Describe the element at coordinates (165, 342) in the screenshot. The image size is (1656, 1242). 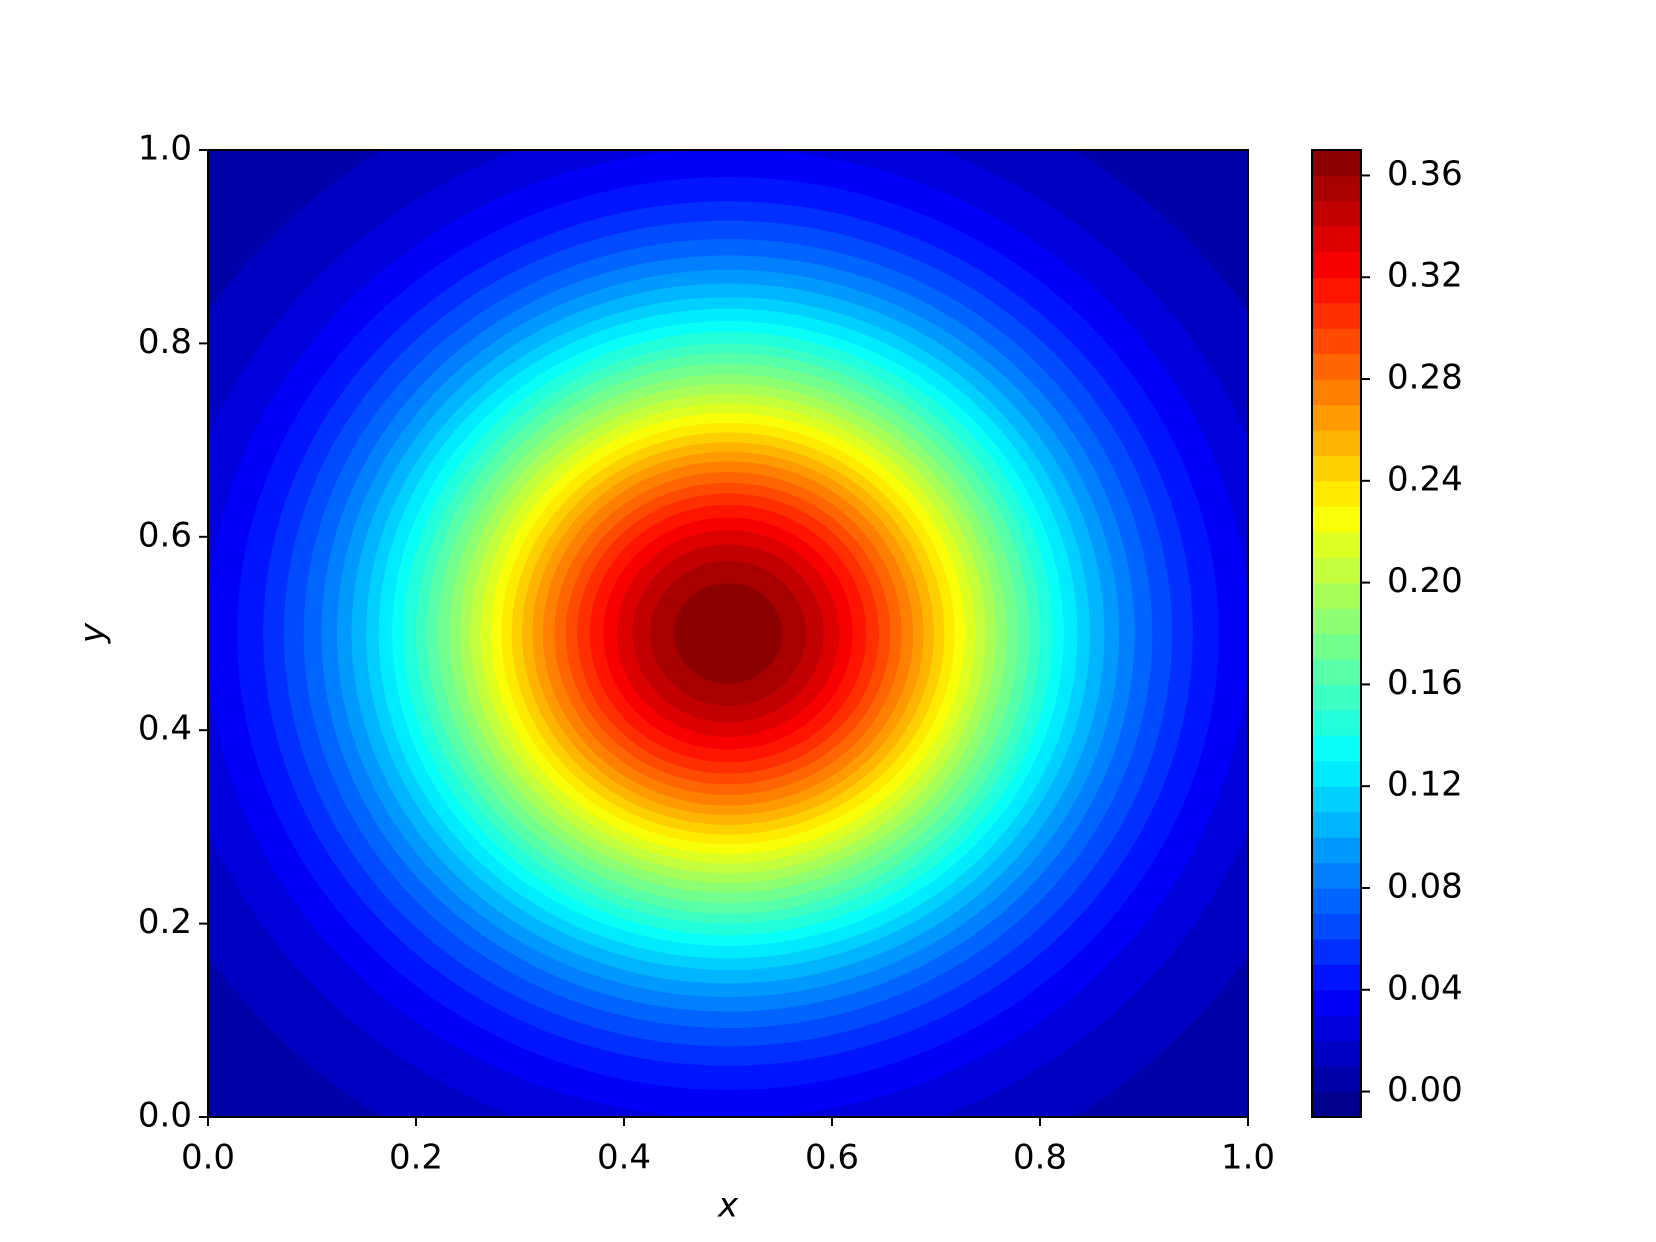
I see `y-tick-label: 0.8` at that location.